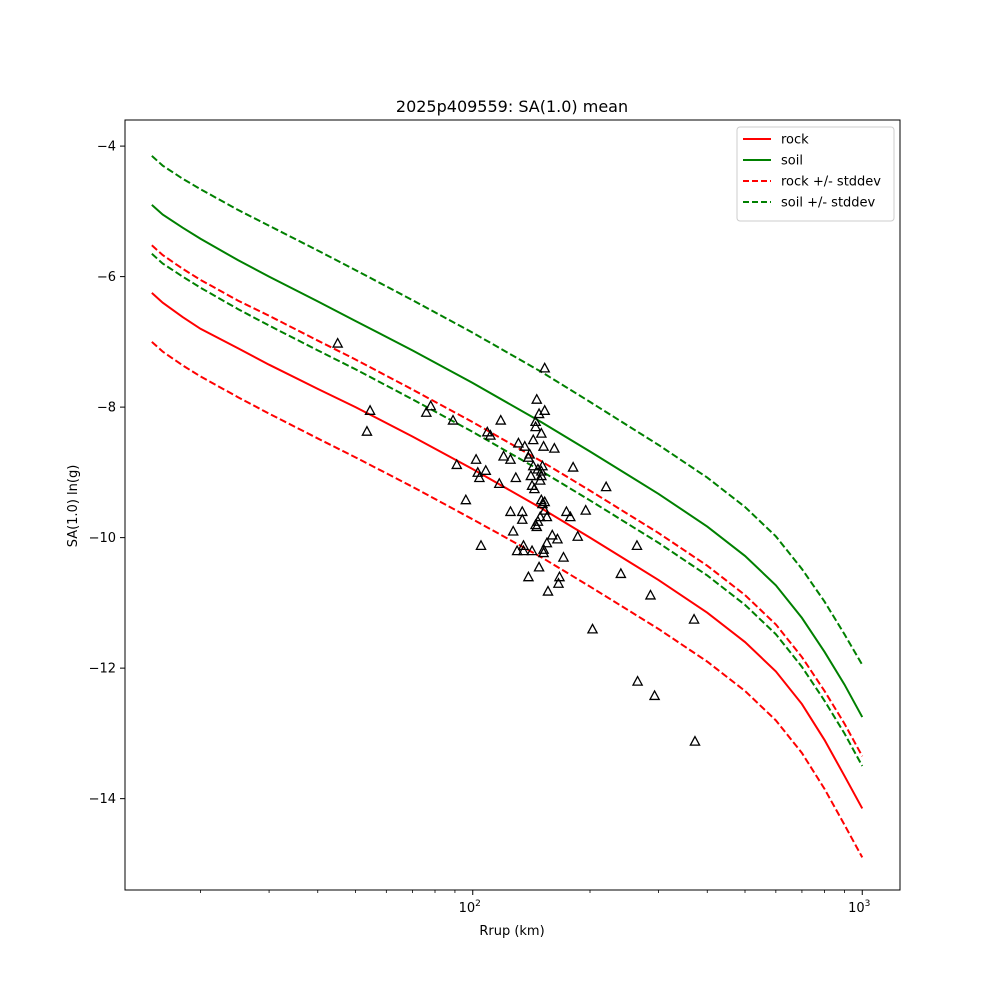  What do you see at coordinates (73, 506) in the screenshot?
I see `y-axis-label: SA(1.0) ln(g)` at bounding box center [73, 506].